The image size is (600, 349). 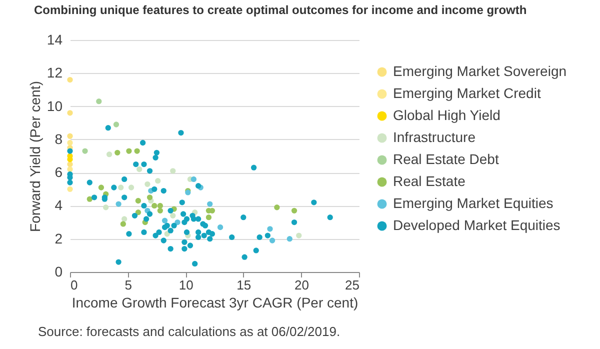 I want to click on chart-title: Combining unique features to create optimal outcomes for income and income growth, so click(x=280, y=10).